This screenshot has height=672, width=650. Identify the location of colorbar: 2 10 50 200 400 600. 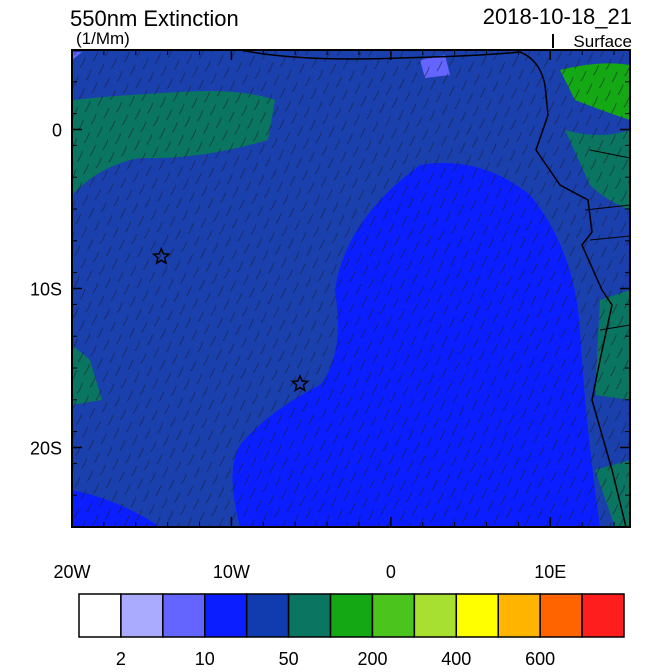
(351, 631).